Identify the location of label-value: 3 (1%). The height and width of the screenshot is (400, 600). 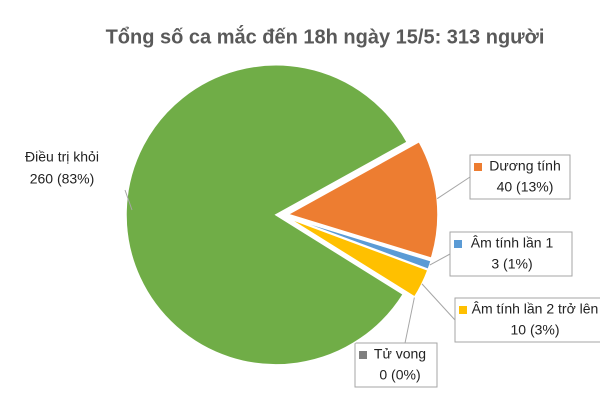
(511, 264).